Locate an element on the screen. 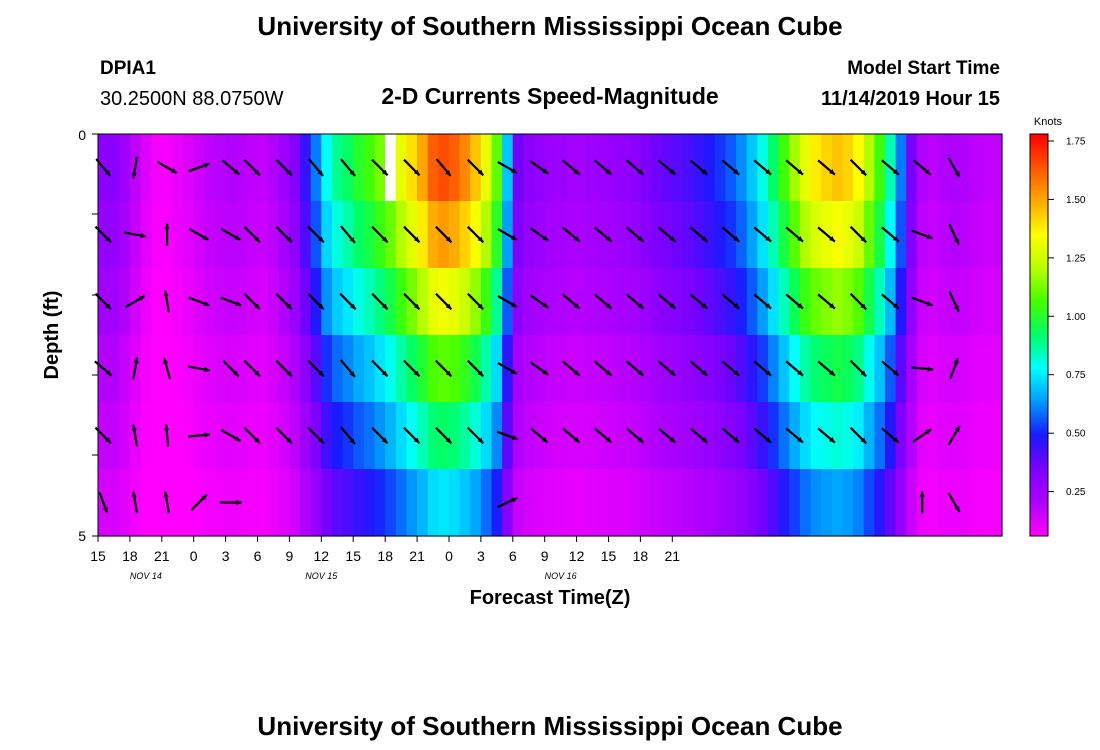  x-tick-label: 0 is located at coordinates (449, 556).